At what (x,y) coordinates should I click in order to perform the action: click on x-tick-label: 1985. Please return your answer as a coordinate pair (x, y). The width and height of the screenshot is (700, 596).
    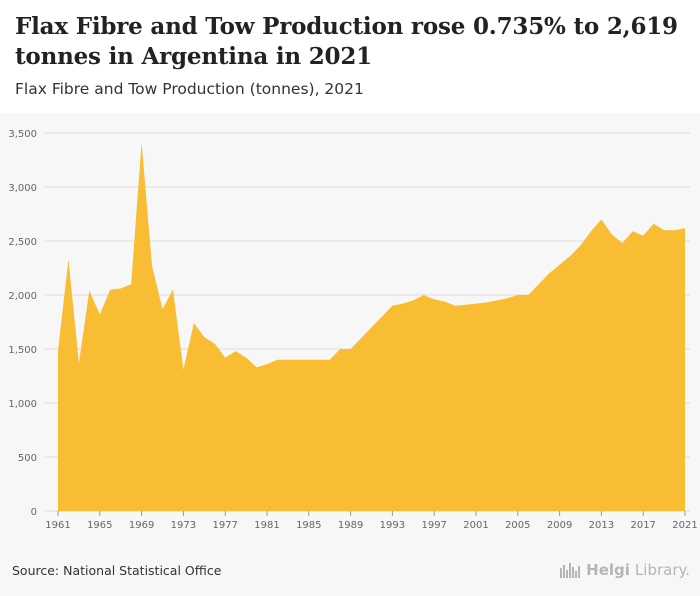
    Looking at the image, I should click on (308, 525).